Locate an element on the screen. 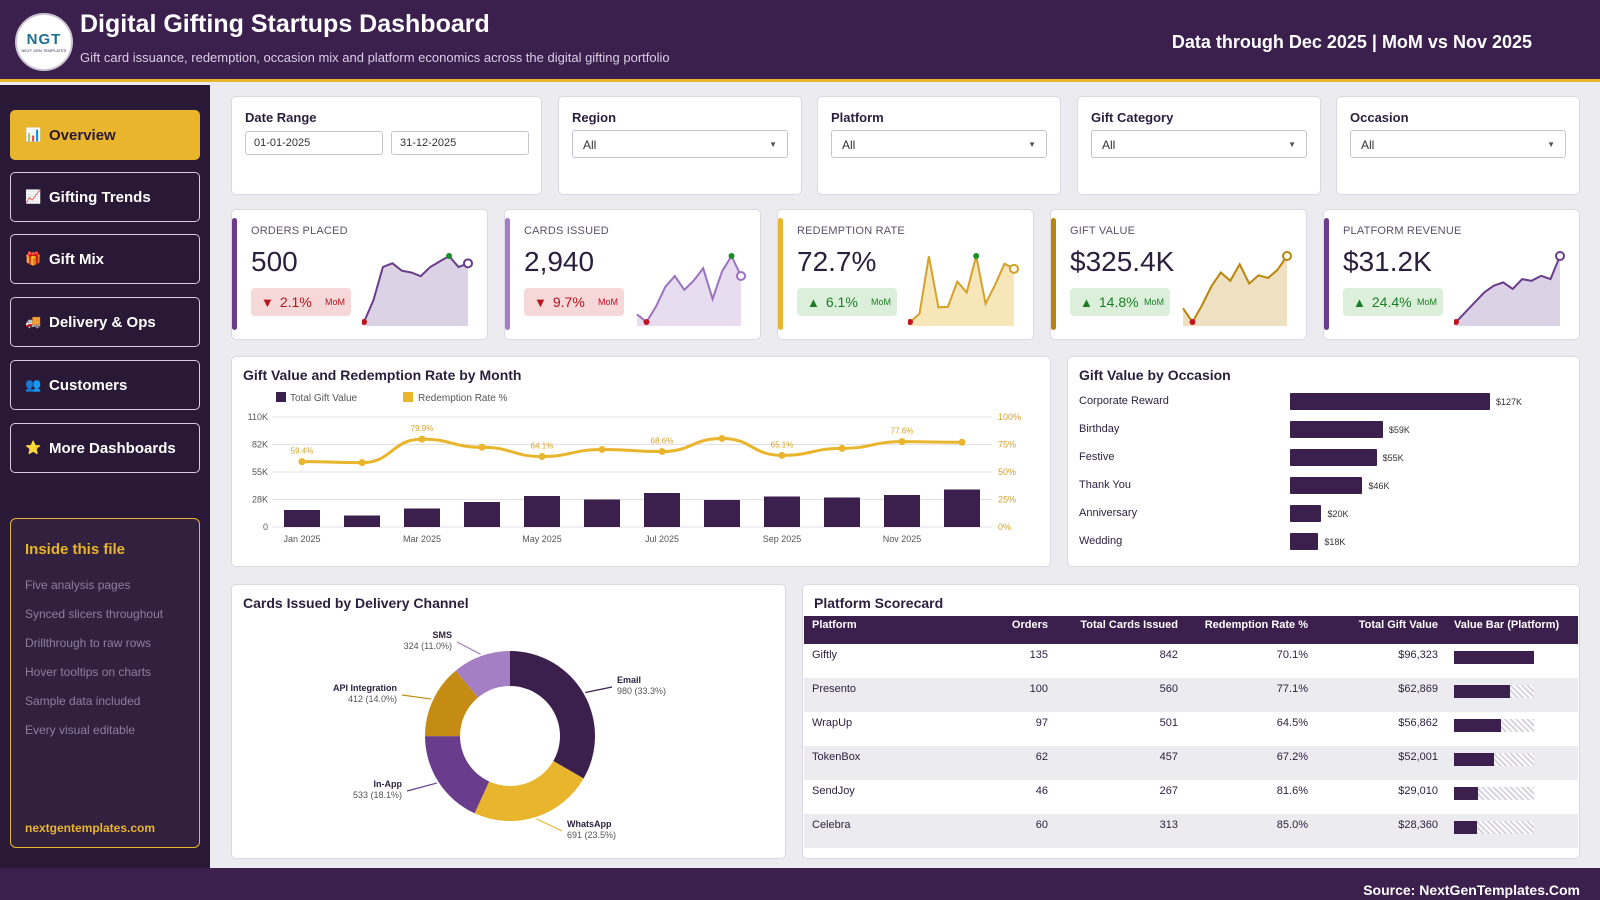 This screenshot has width=1600, height=900. occasion-label: Festive is located at coordinates (1097, 457).